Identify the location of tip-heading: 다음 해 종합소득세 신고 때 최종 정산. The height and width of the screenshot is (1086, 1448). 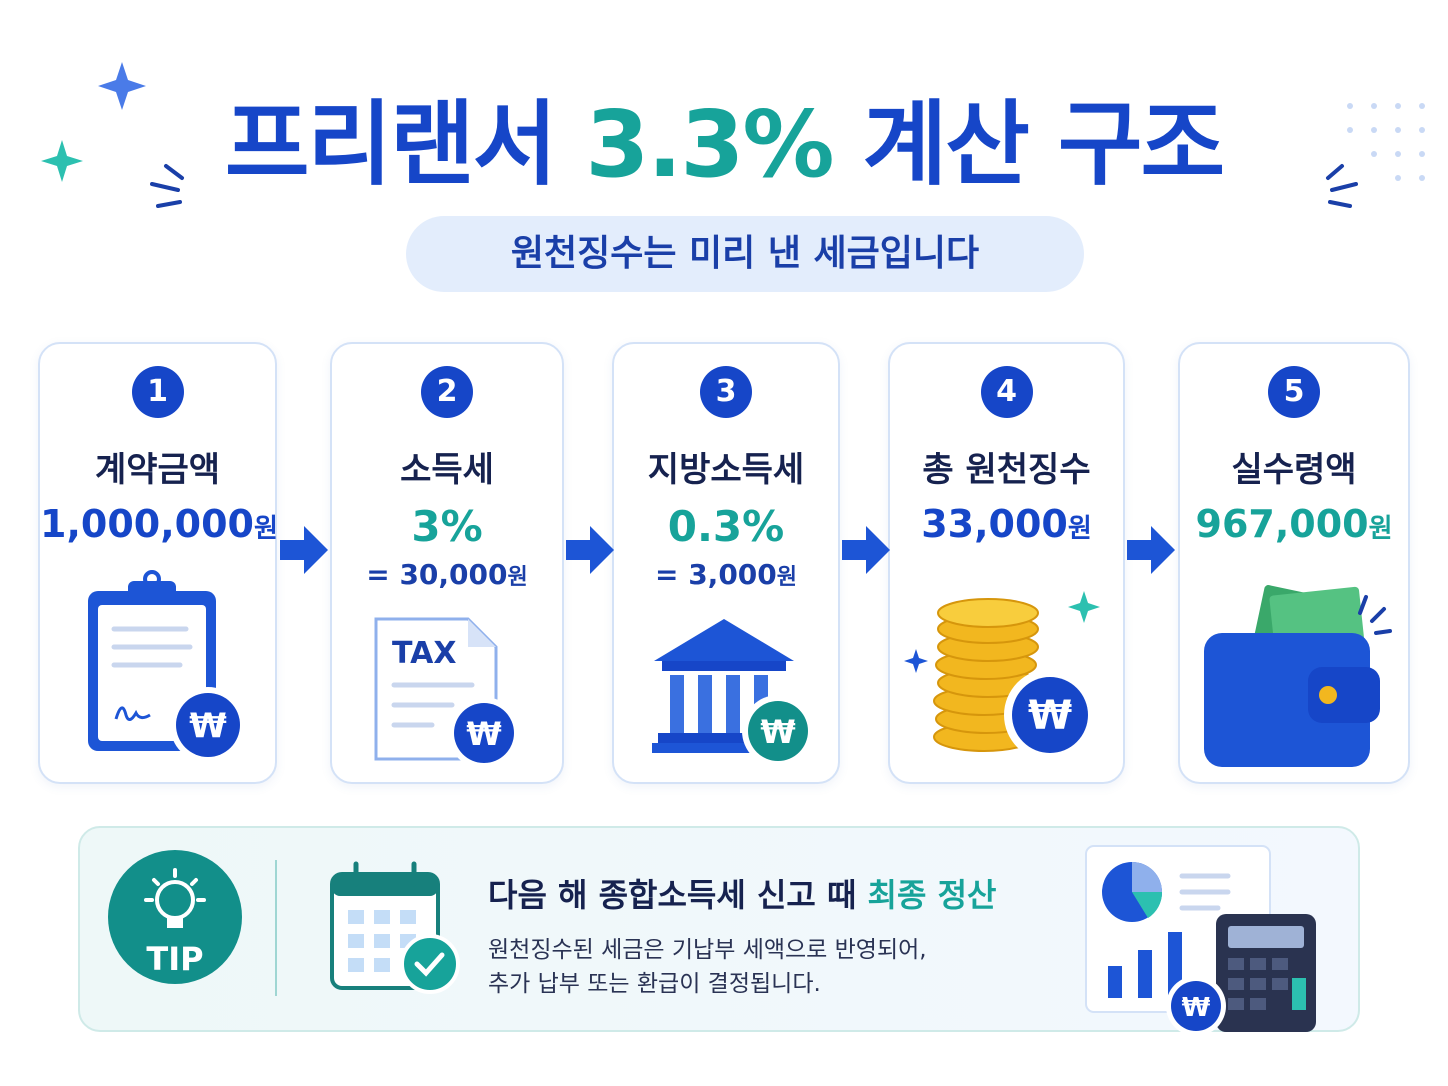
(742, 893).